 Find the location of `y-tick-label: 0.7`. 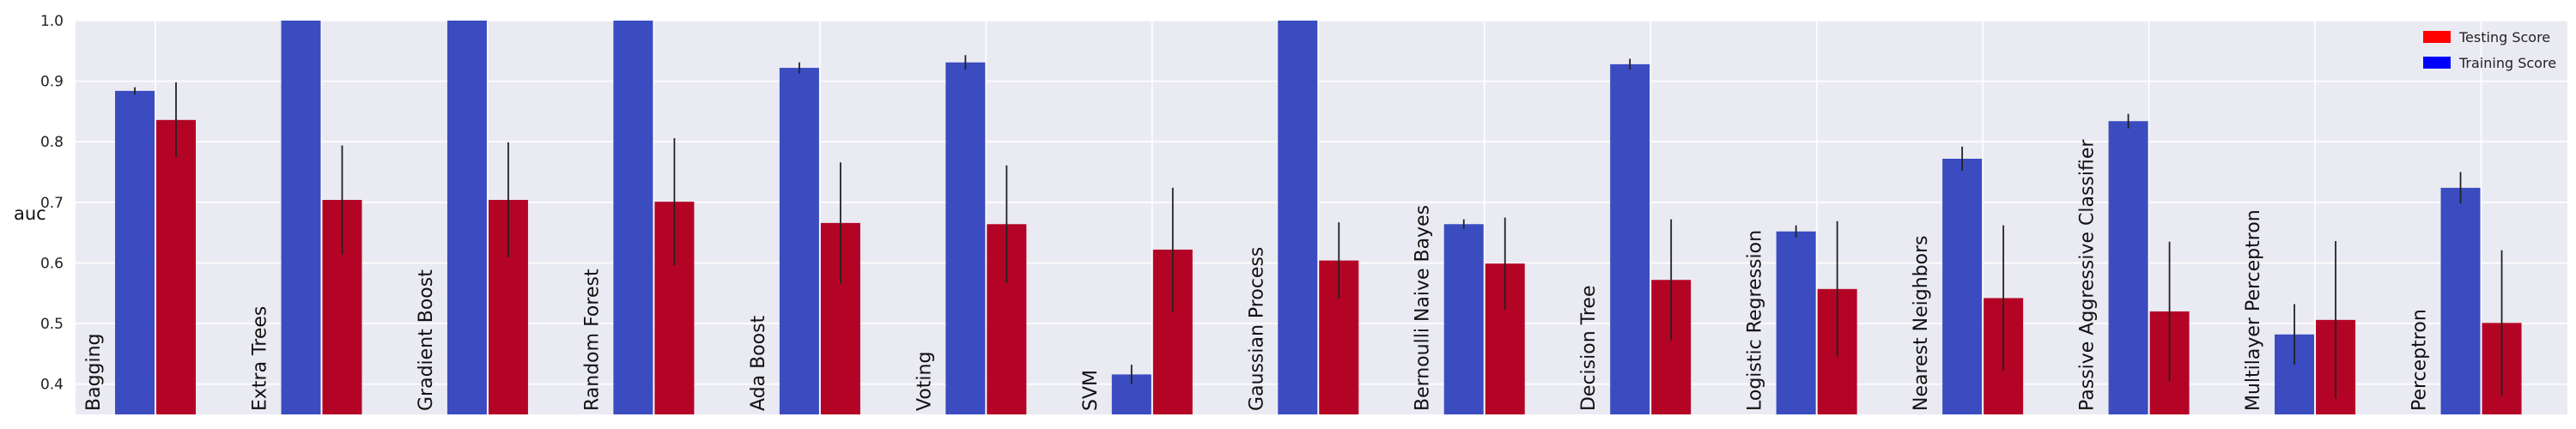

y-tick-label: 0.7 is located at coordinates (52, 203).